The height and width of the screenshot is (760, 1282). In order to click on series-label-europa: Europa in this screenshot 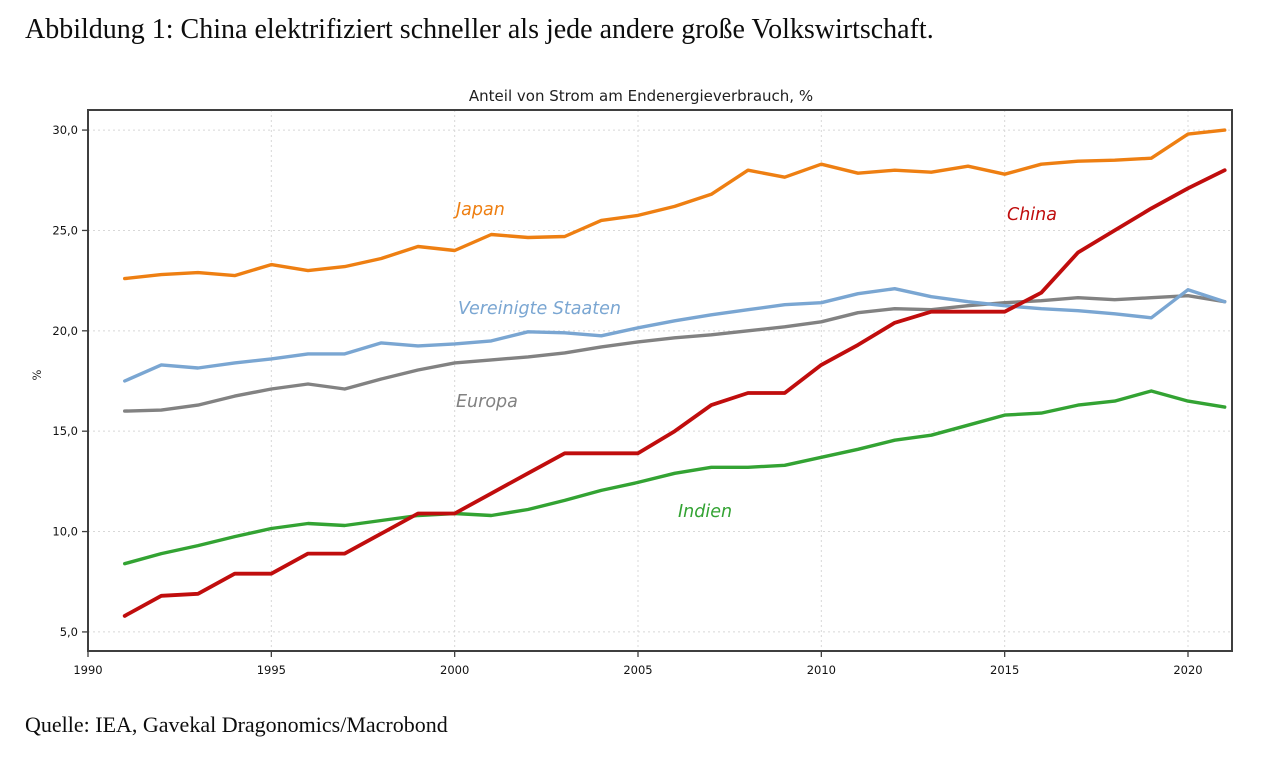, I will do `click(487, 402)`.